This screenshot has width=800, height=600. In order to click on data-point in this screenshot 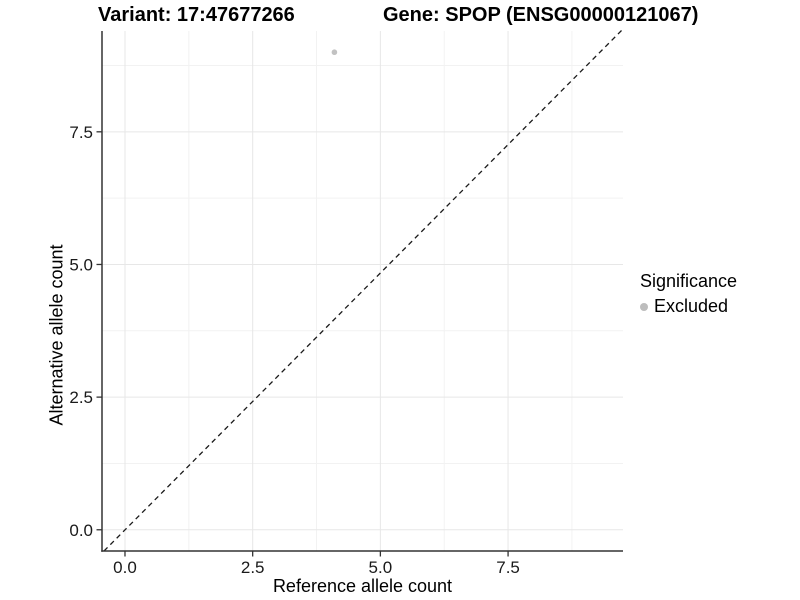, I will do `click(334, 52)`.